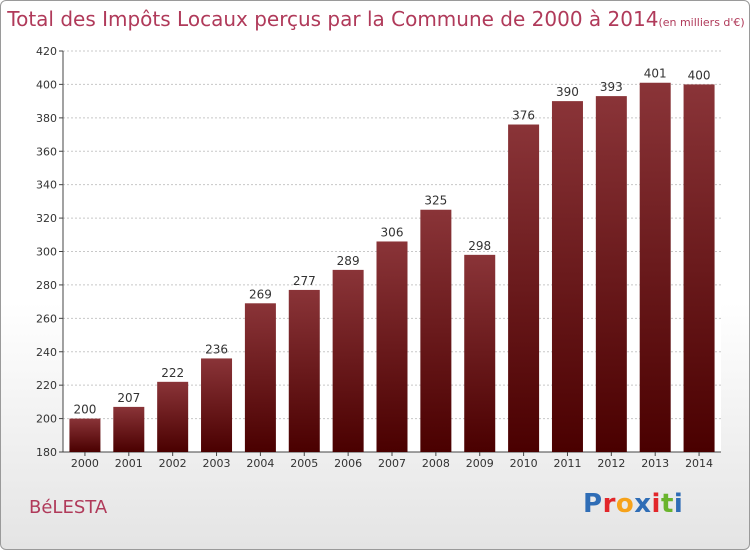 The image size is (750, 550). I want to click on y-tick-label: 380, so click(46, 118).